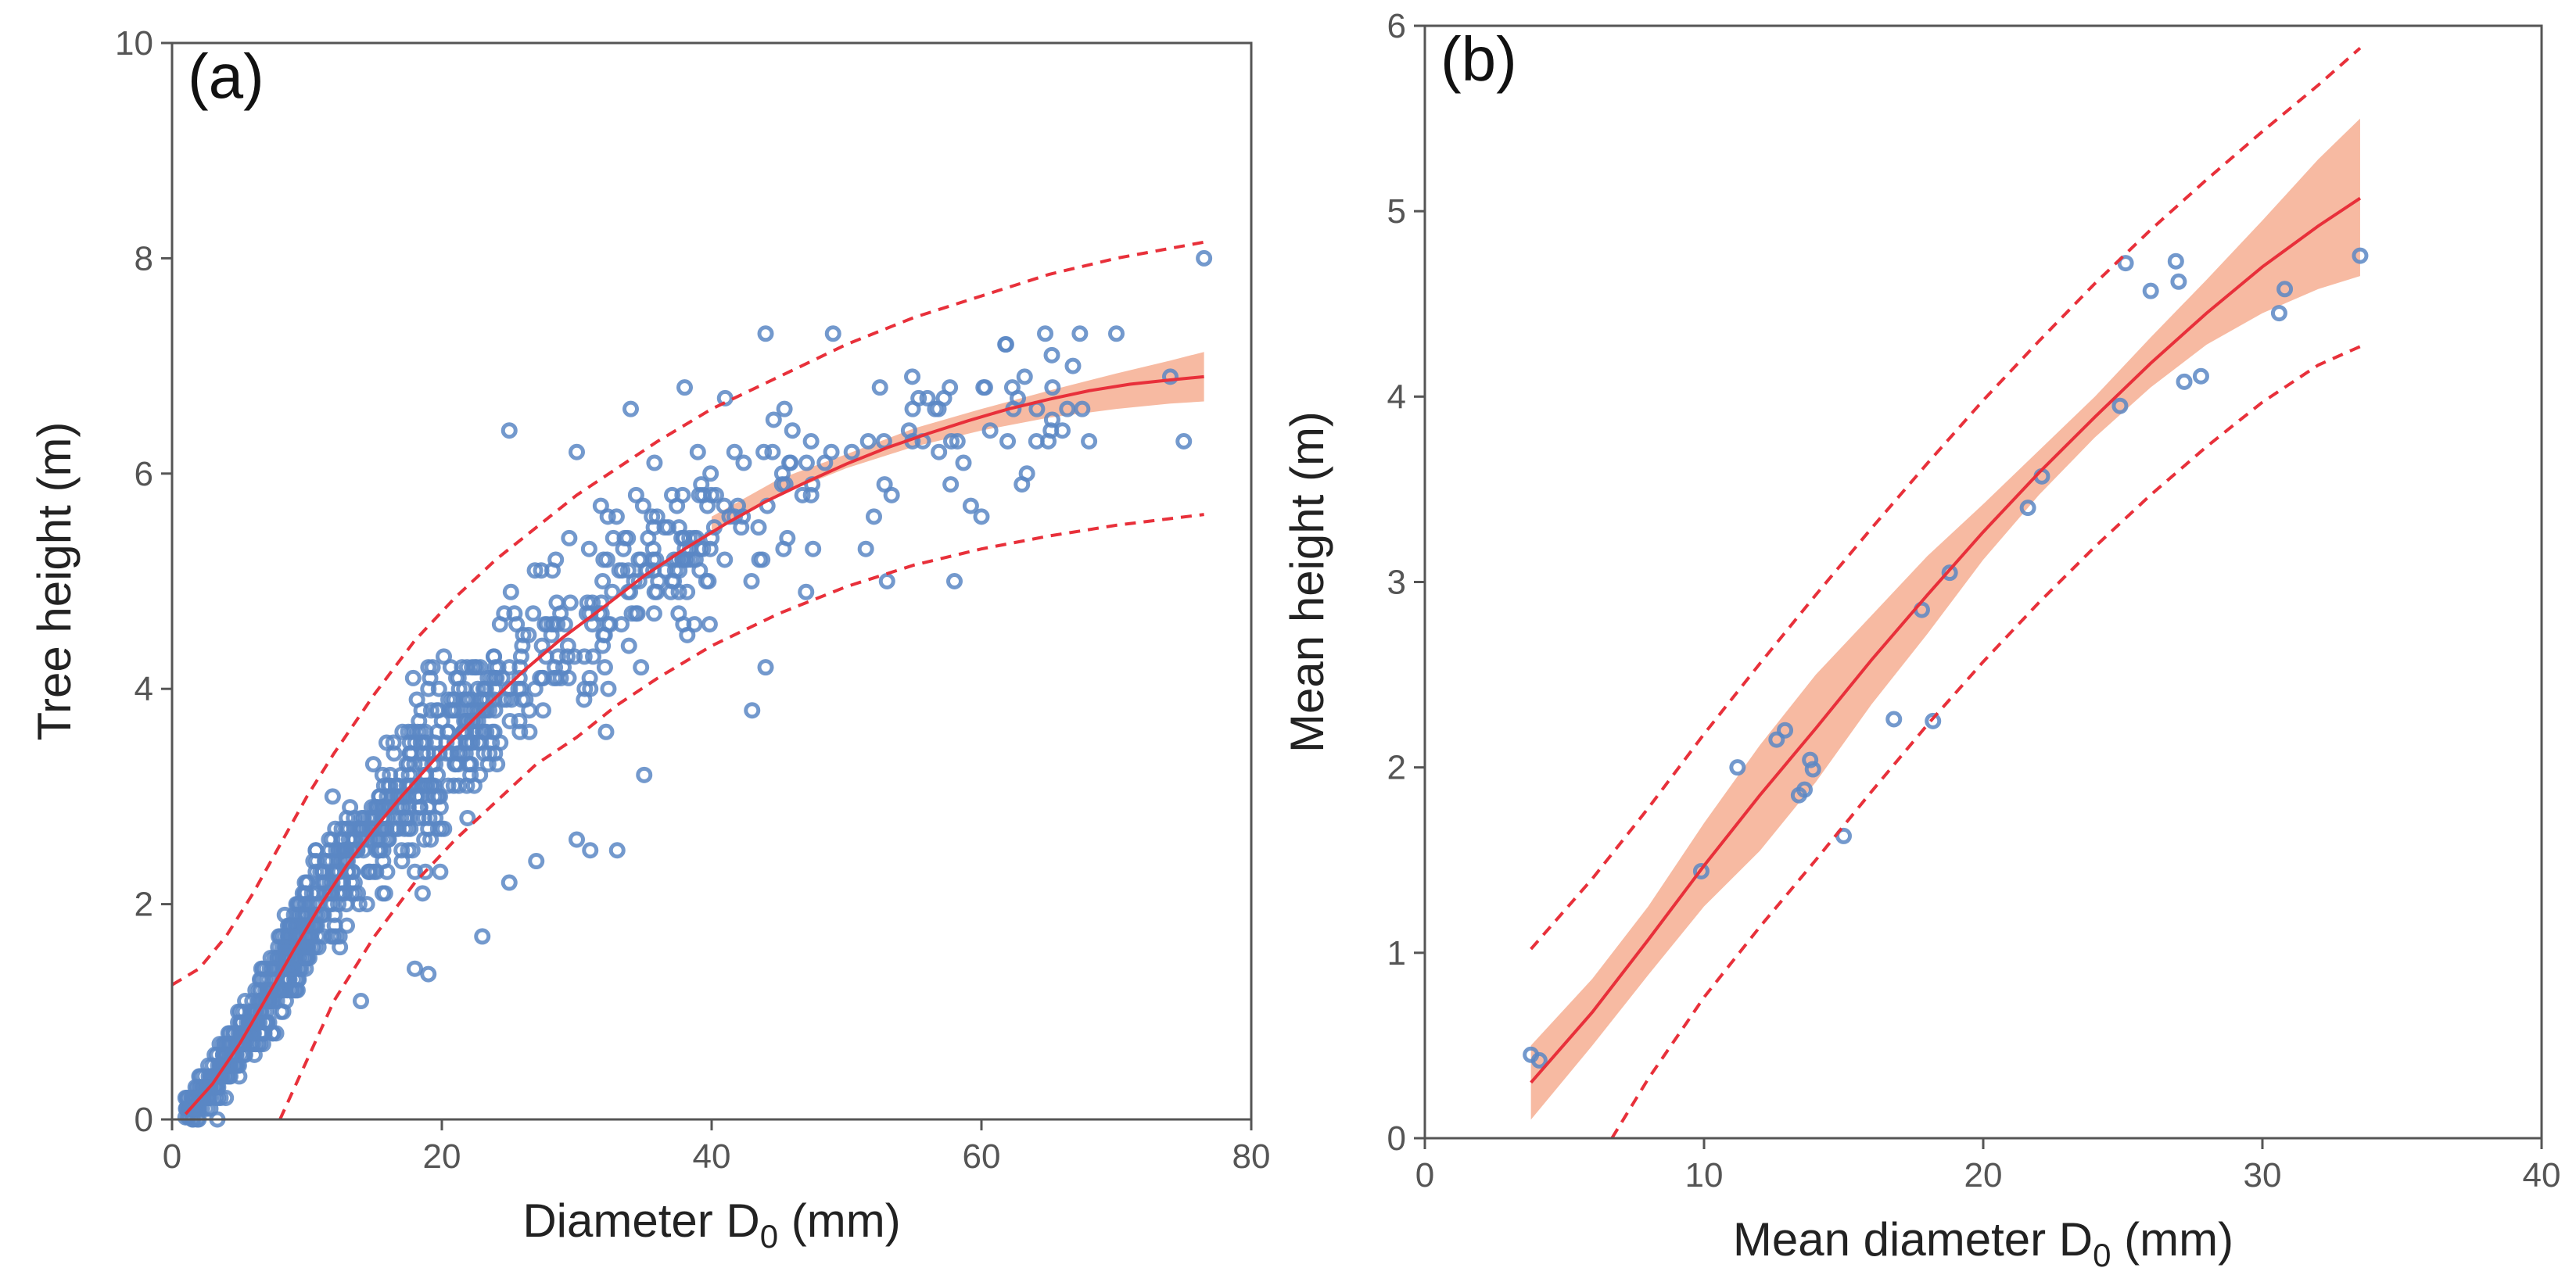 This screenshot has height=1275, width=2576. What do you see at coordinates (640, 1221) in the screenshot?
I see `x-axis-label-main: Diameter D` at bounding box center [640, 1221].